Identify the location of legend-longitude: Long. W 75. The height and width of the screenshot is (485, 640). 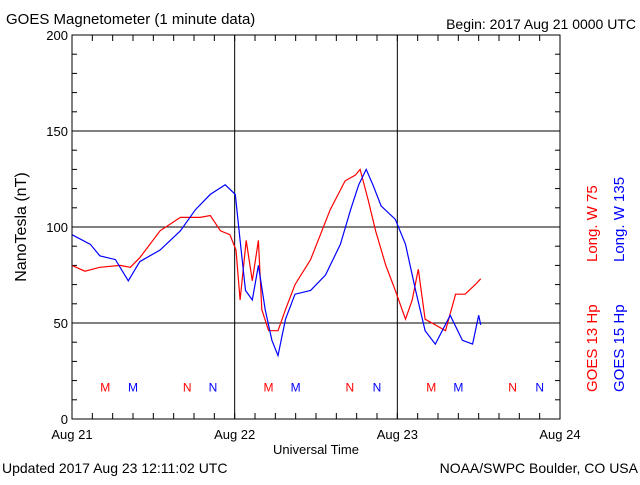
(592, 223).